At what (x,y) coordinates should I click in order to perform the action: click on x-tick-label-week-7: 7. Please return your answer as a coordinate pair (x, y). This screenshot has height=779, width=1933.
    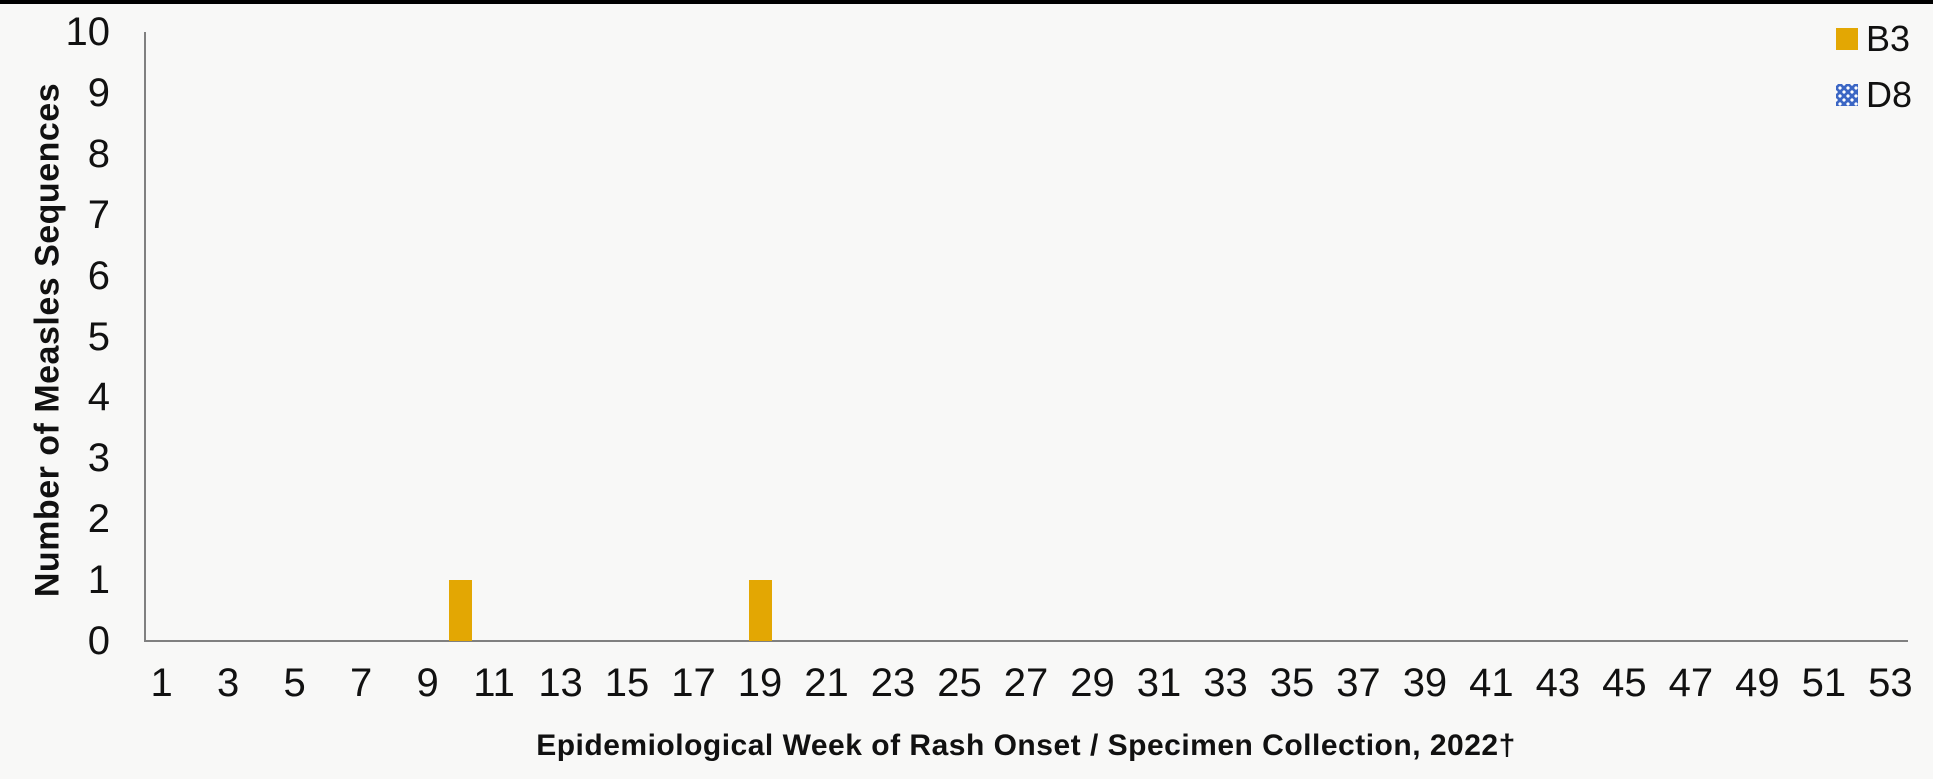
    Looking at the image, I should click on (361, 683).